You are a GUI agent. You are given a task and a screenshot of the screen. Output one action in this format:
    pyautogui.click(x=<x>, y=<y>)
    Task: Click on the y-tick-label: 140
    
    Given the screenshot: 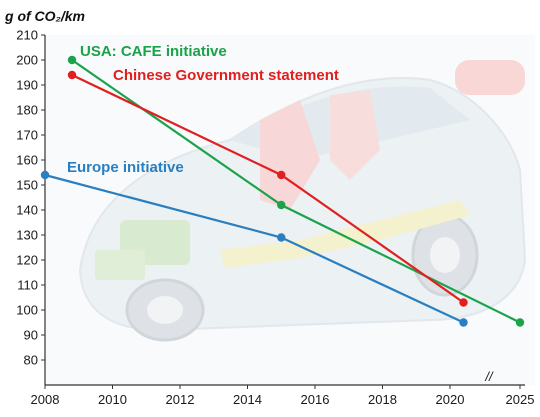 What is the action you would take?
    pyautogui.click(x=27, y=210)
    